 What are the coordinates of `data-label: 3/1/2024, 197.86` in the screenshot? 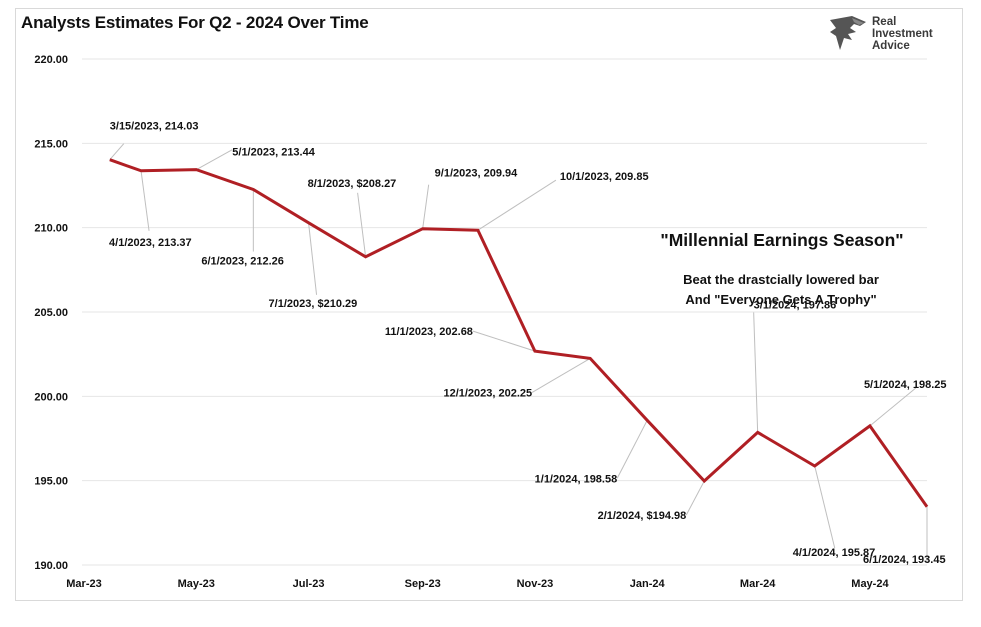 It's located at (795, 305).